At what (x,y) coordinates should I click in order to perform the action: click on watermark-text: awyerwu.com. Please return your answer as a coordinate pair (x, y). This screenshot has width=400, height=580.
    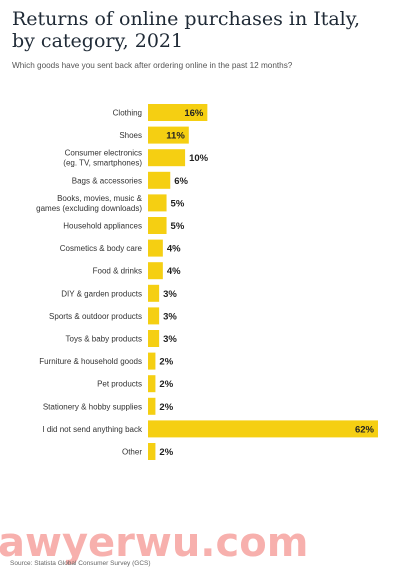
    Looking at the image, I should click on (154, 543).